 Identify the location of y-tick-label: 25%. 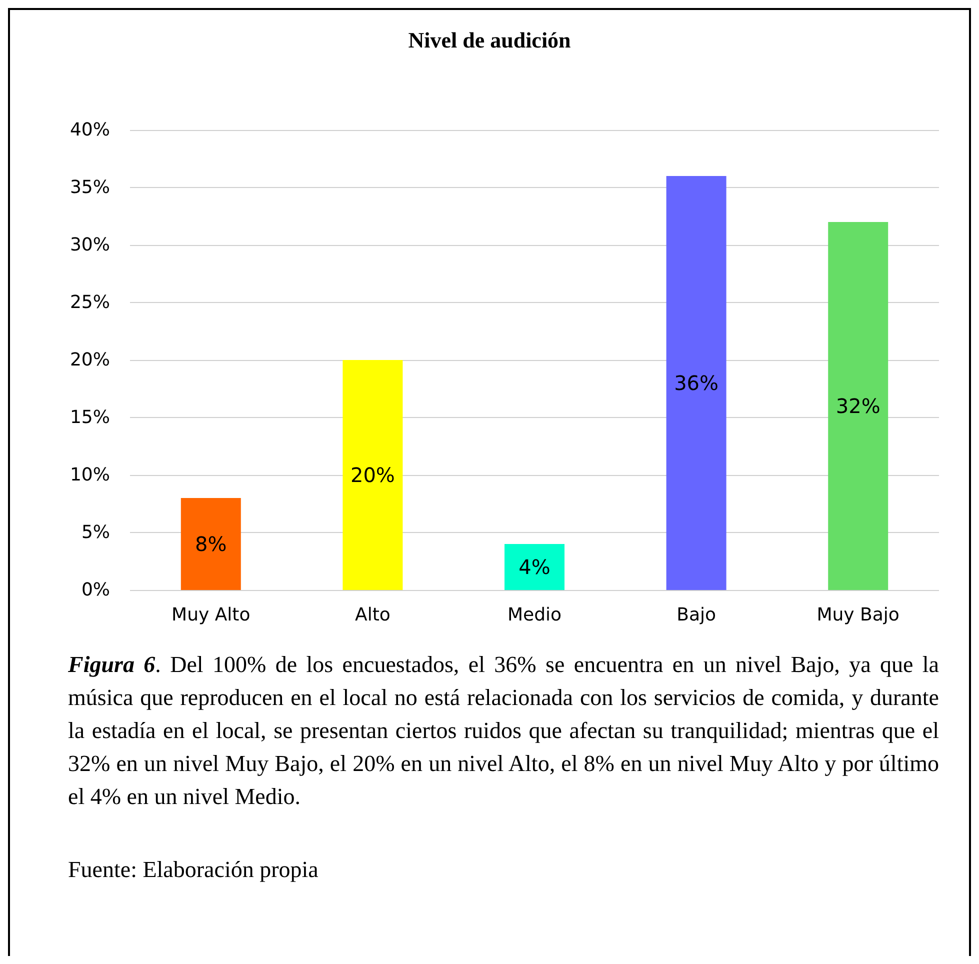
(90, 302).